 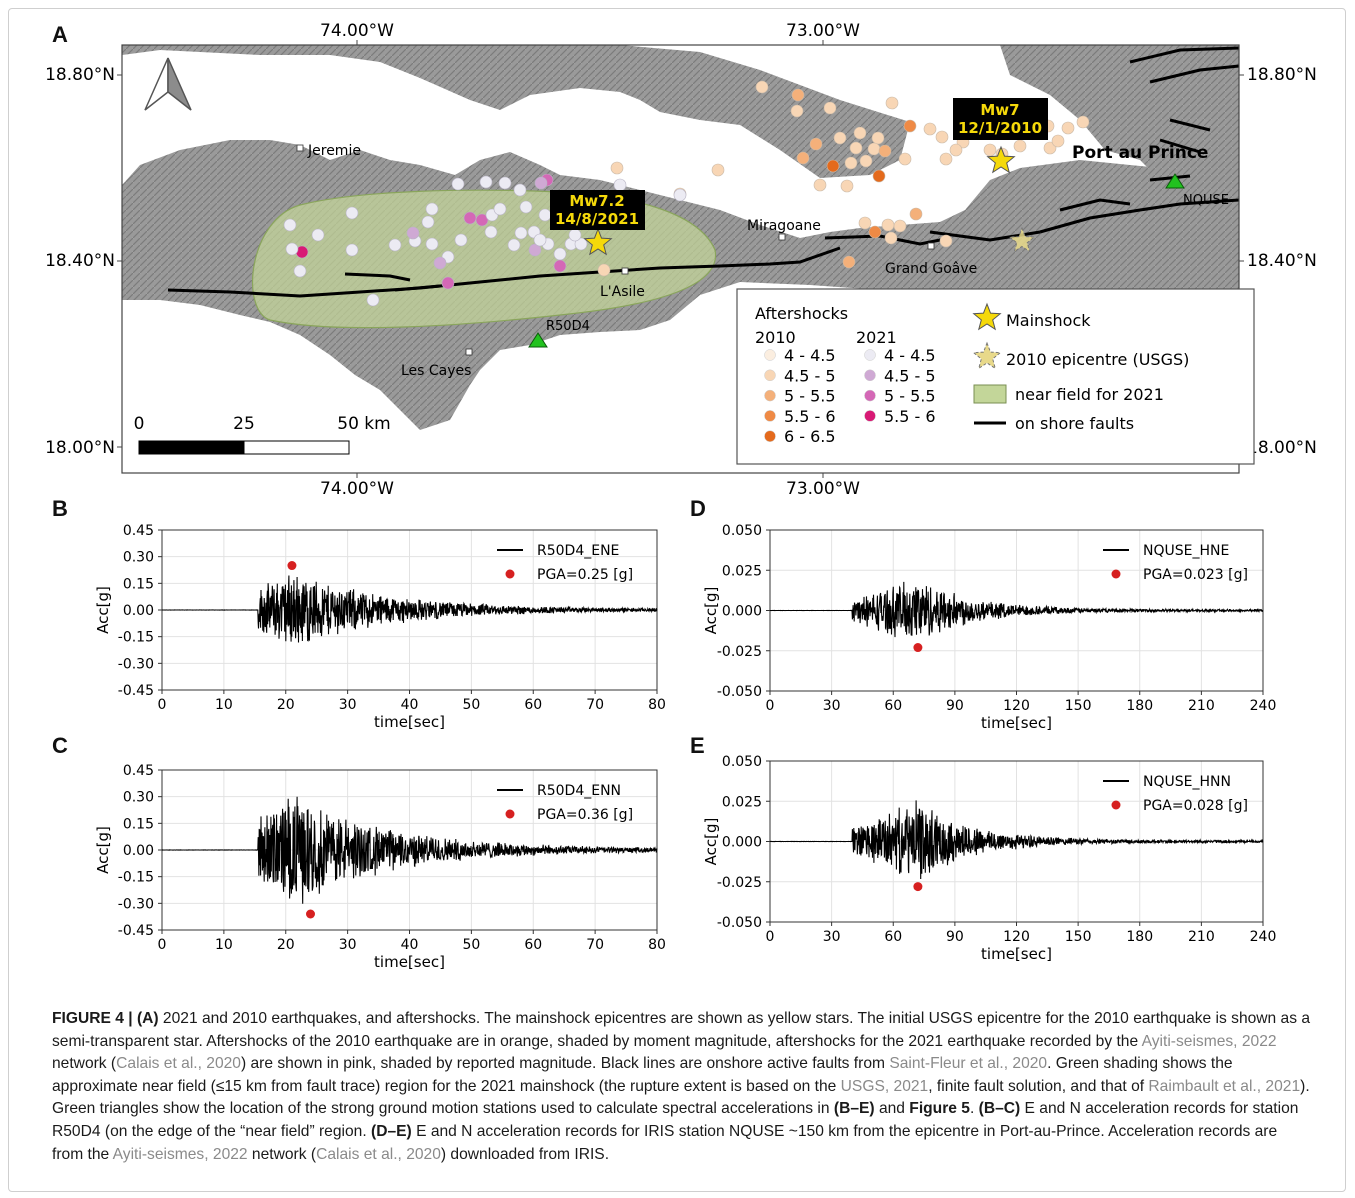 I want to click on legend-fault-label: on shore faults, so click(x=1074, y=423).